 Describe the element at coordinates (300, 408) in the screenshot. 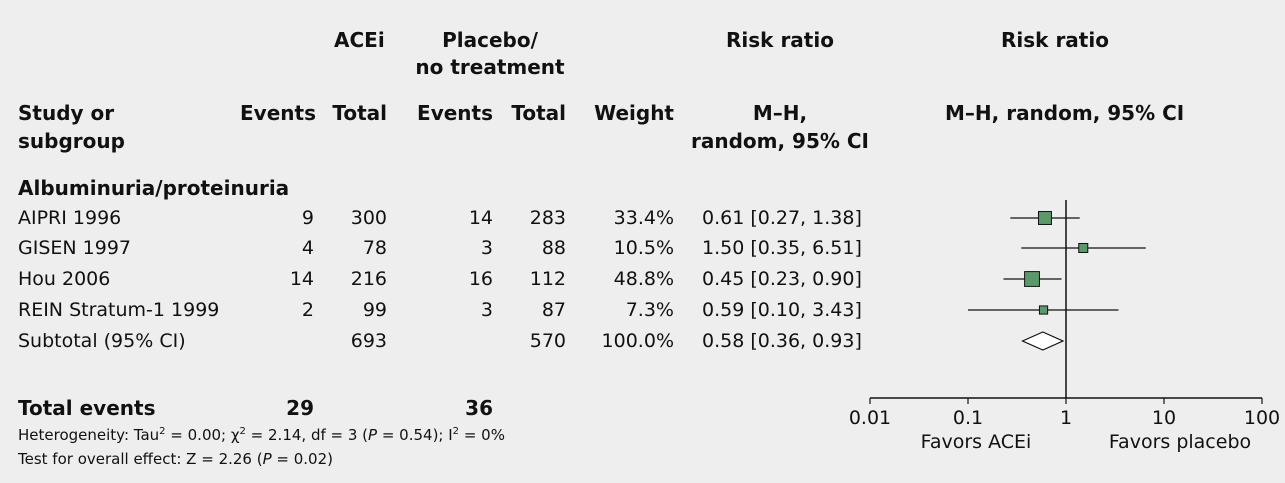

I see `total-events1: 29` at that location.